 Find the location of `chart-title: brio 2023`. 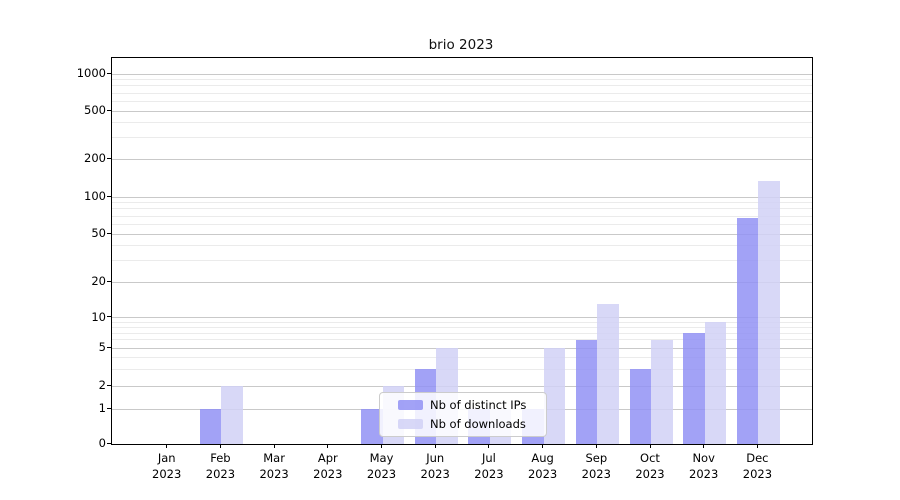

chart-title: brio 2023 is located at coordinates (461, 45).